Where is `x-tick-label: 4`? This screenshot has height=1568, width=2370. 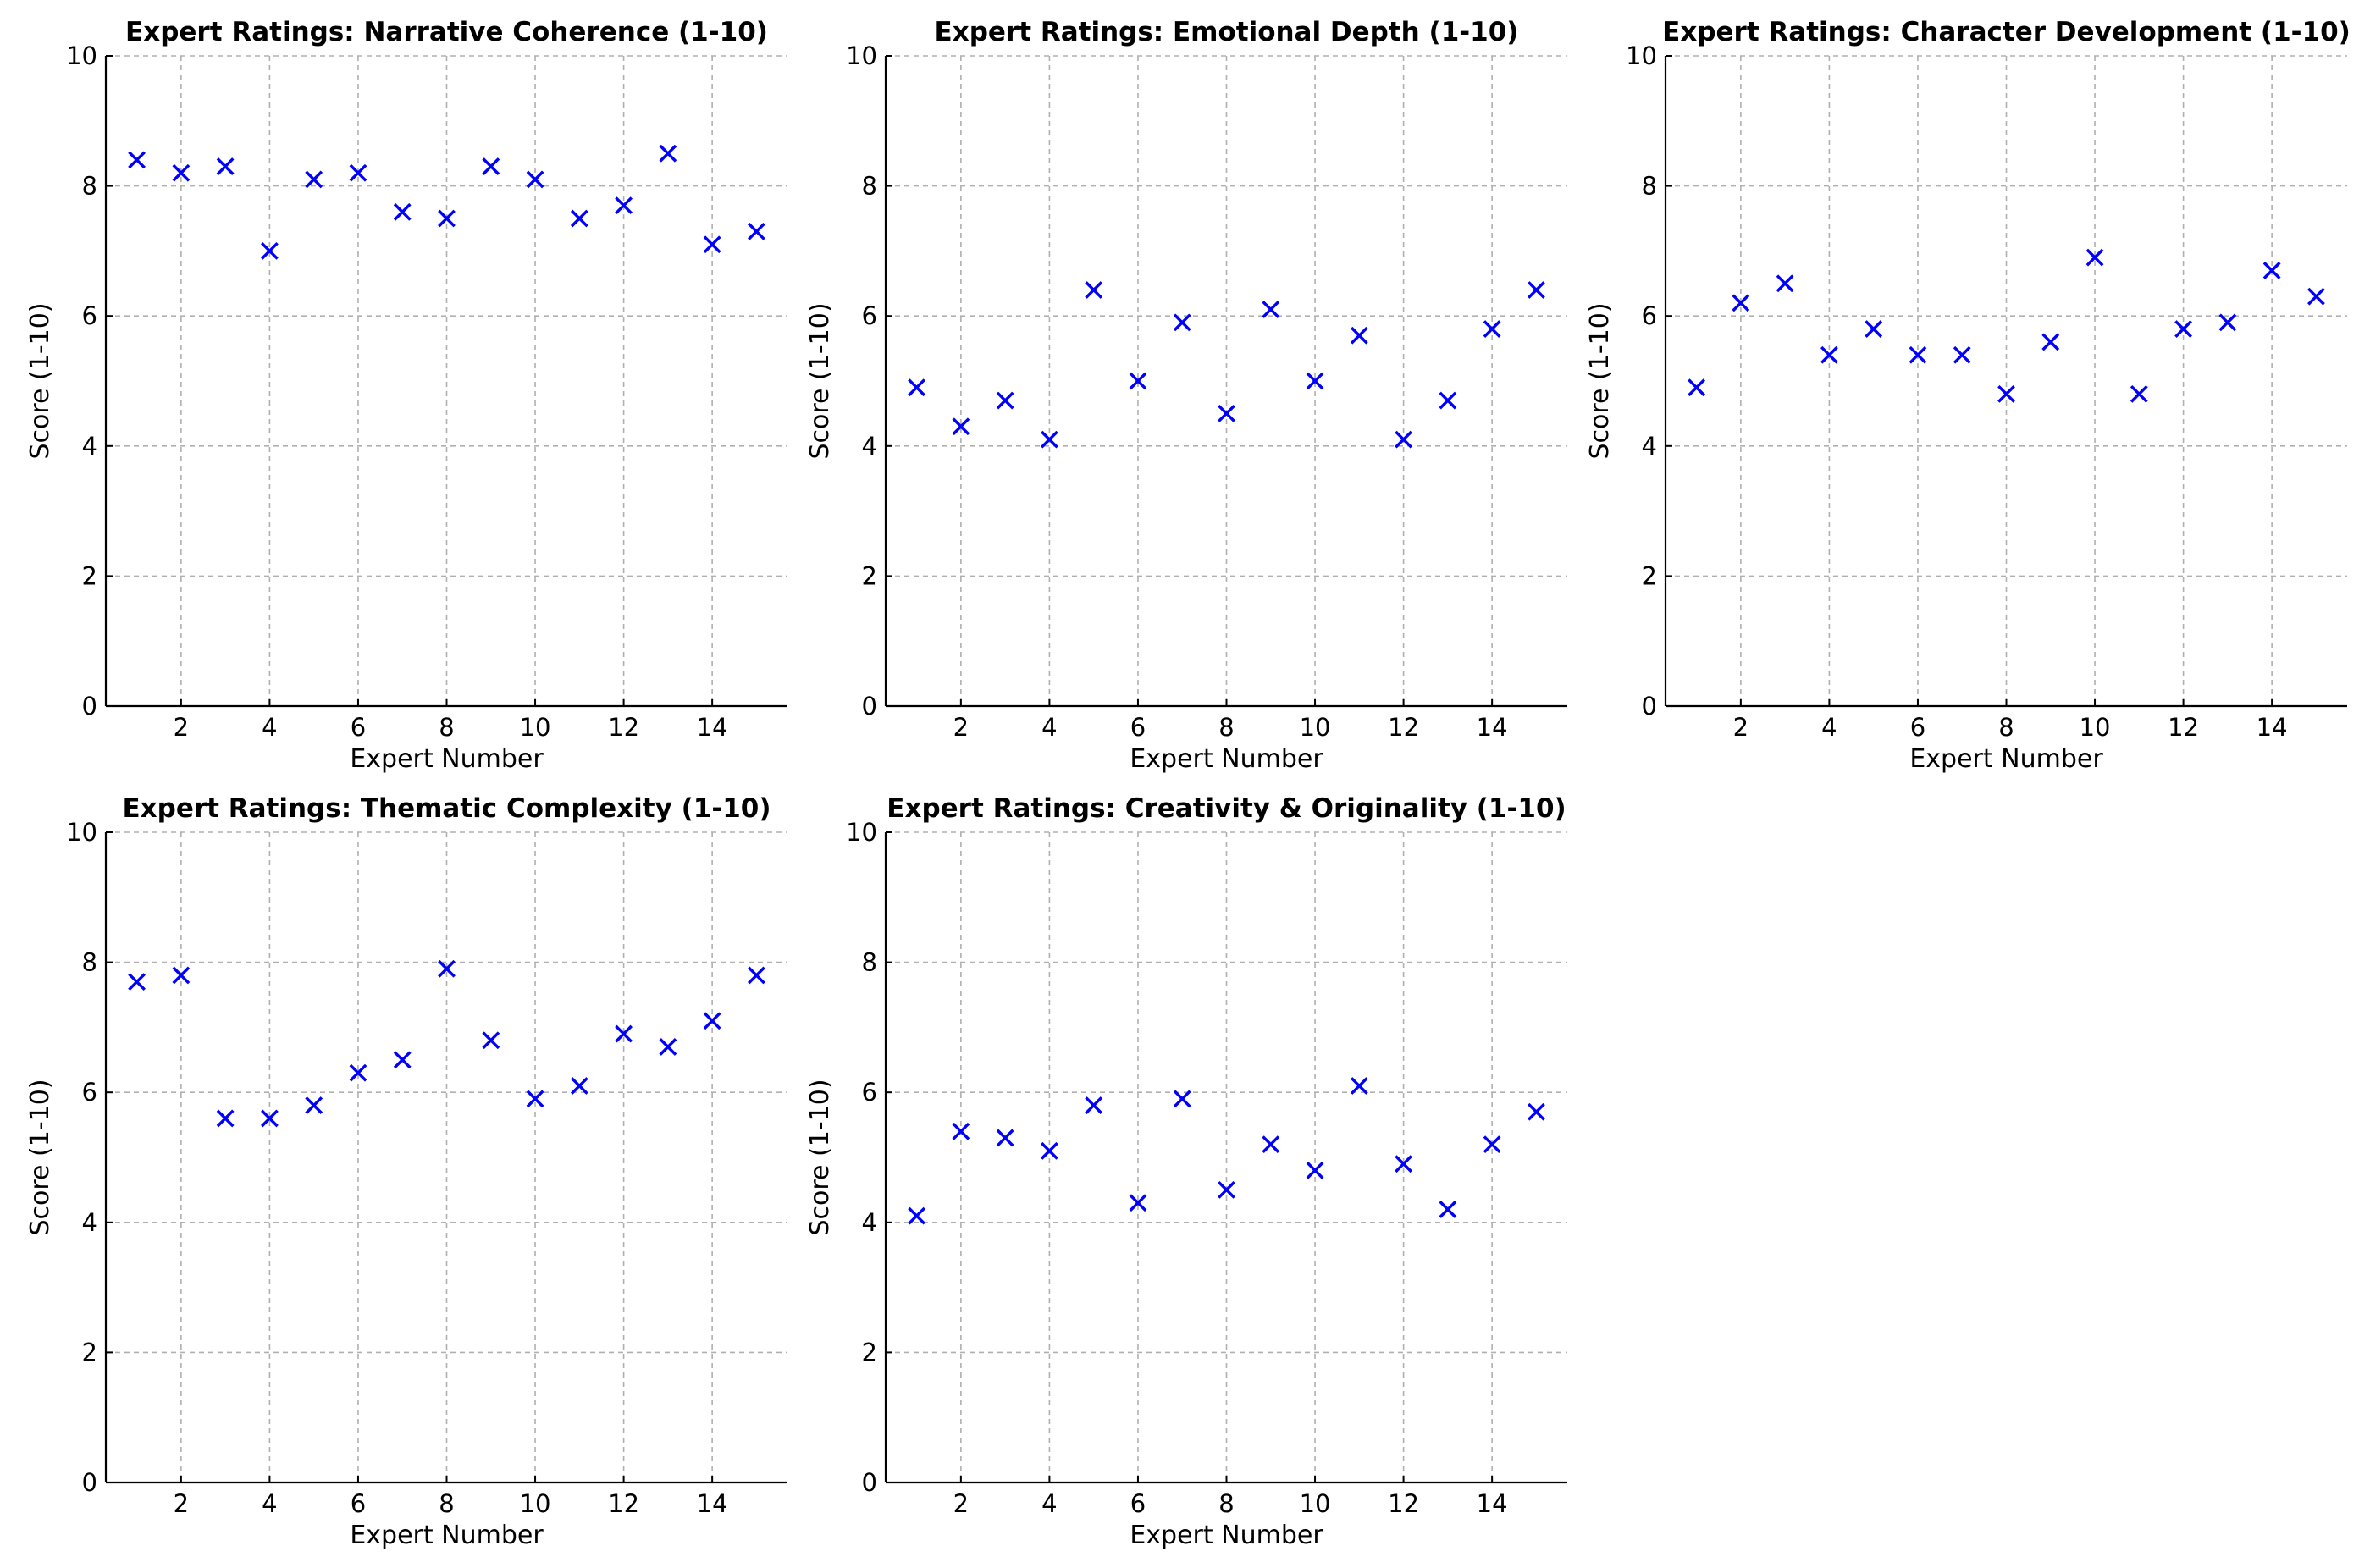 x-tick-label: 4 is located at coordinates (270, 727).